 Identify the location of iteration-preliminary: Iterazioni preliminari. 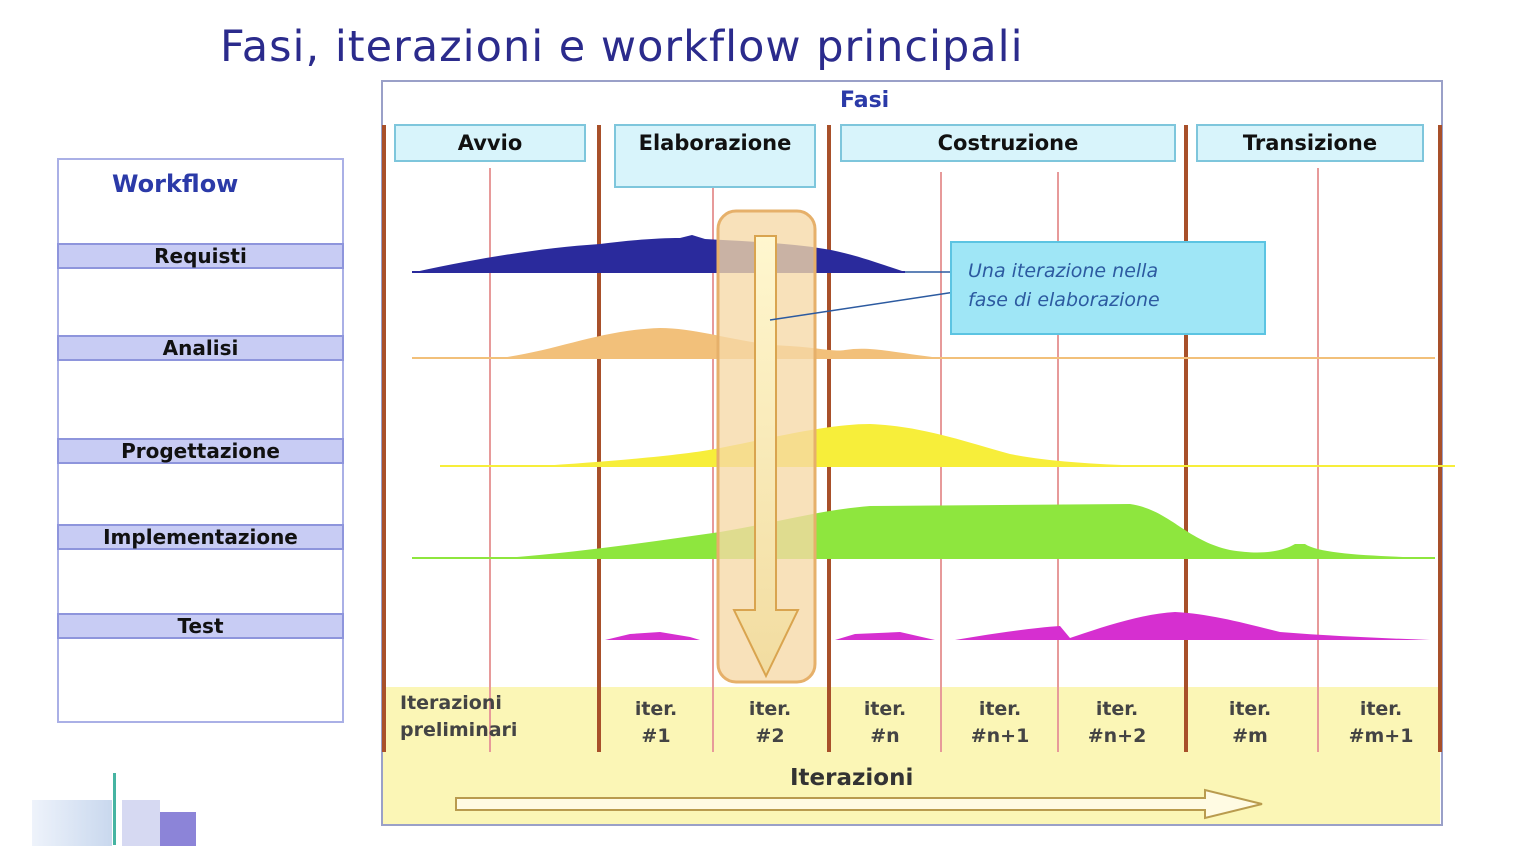
(480, 717).